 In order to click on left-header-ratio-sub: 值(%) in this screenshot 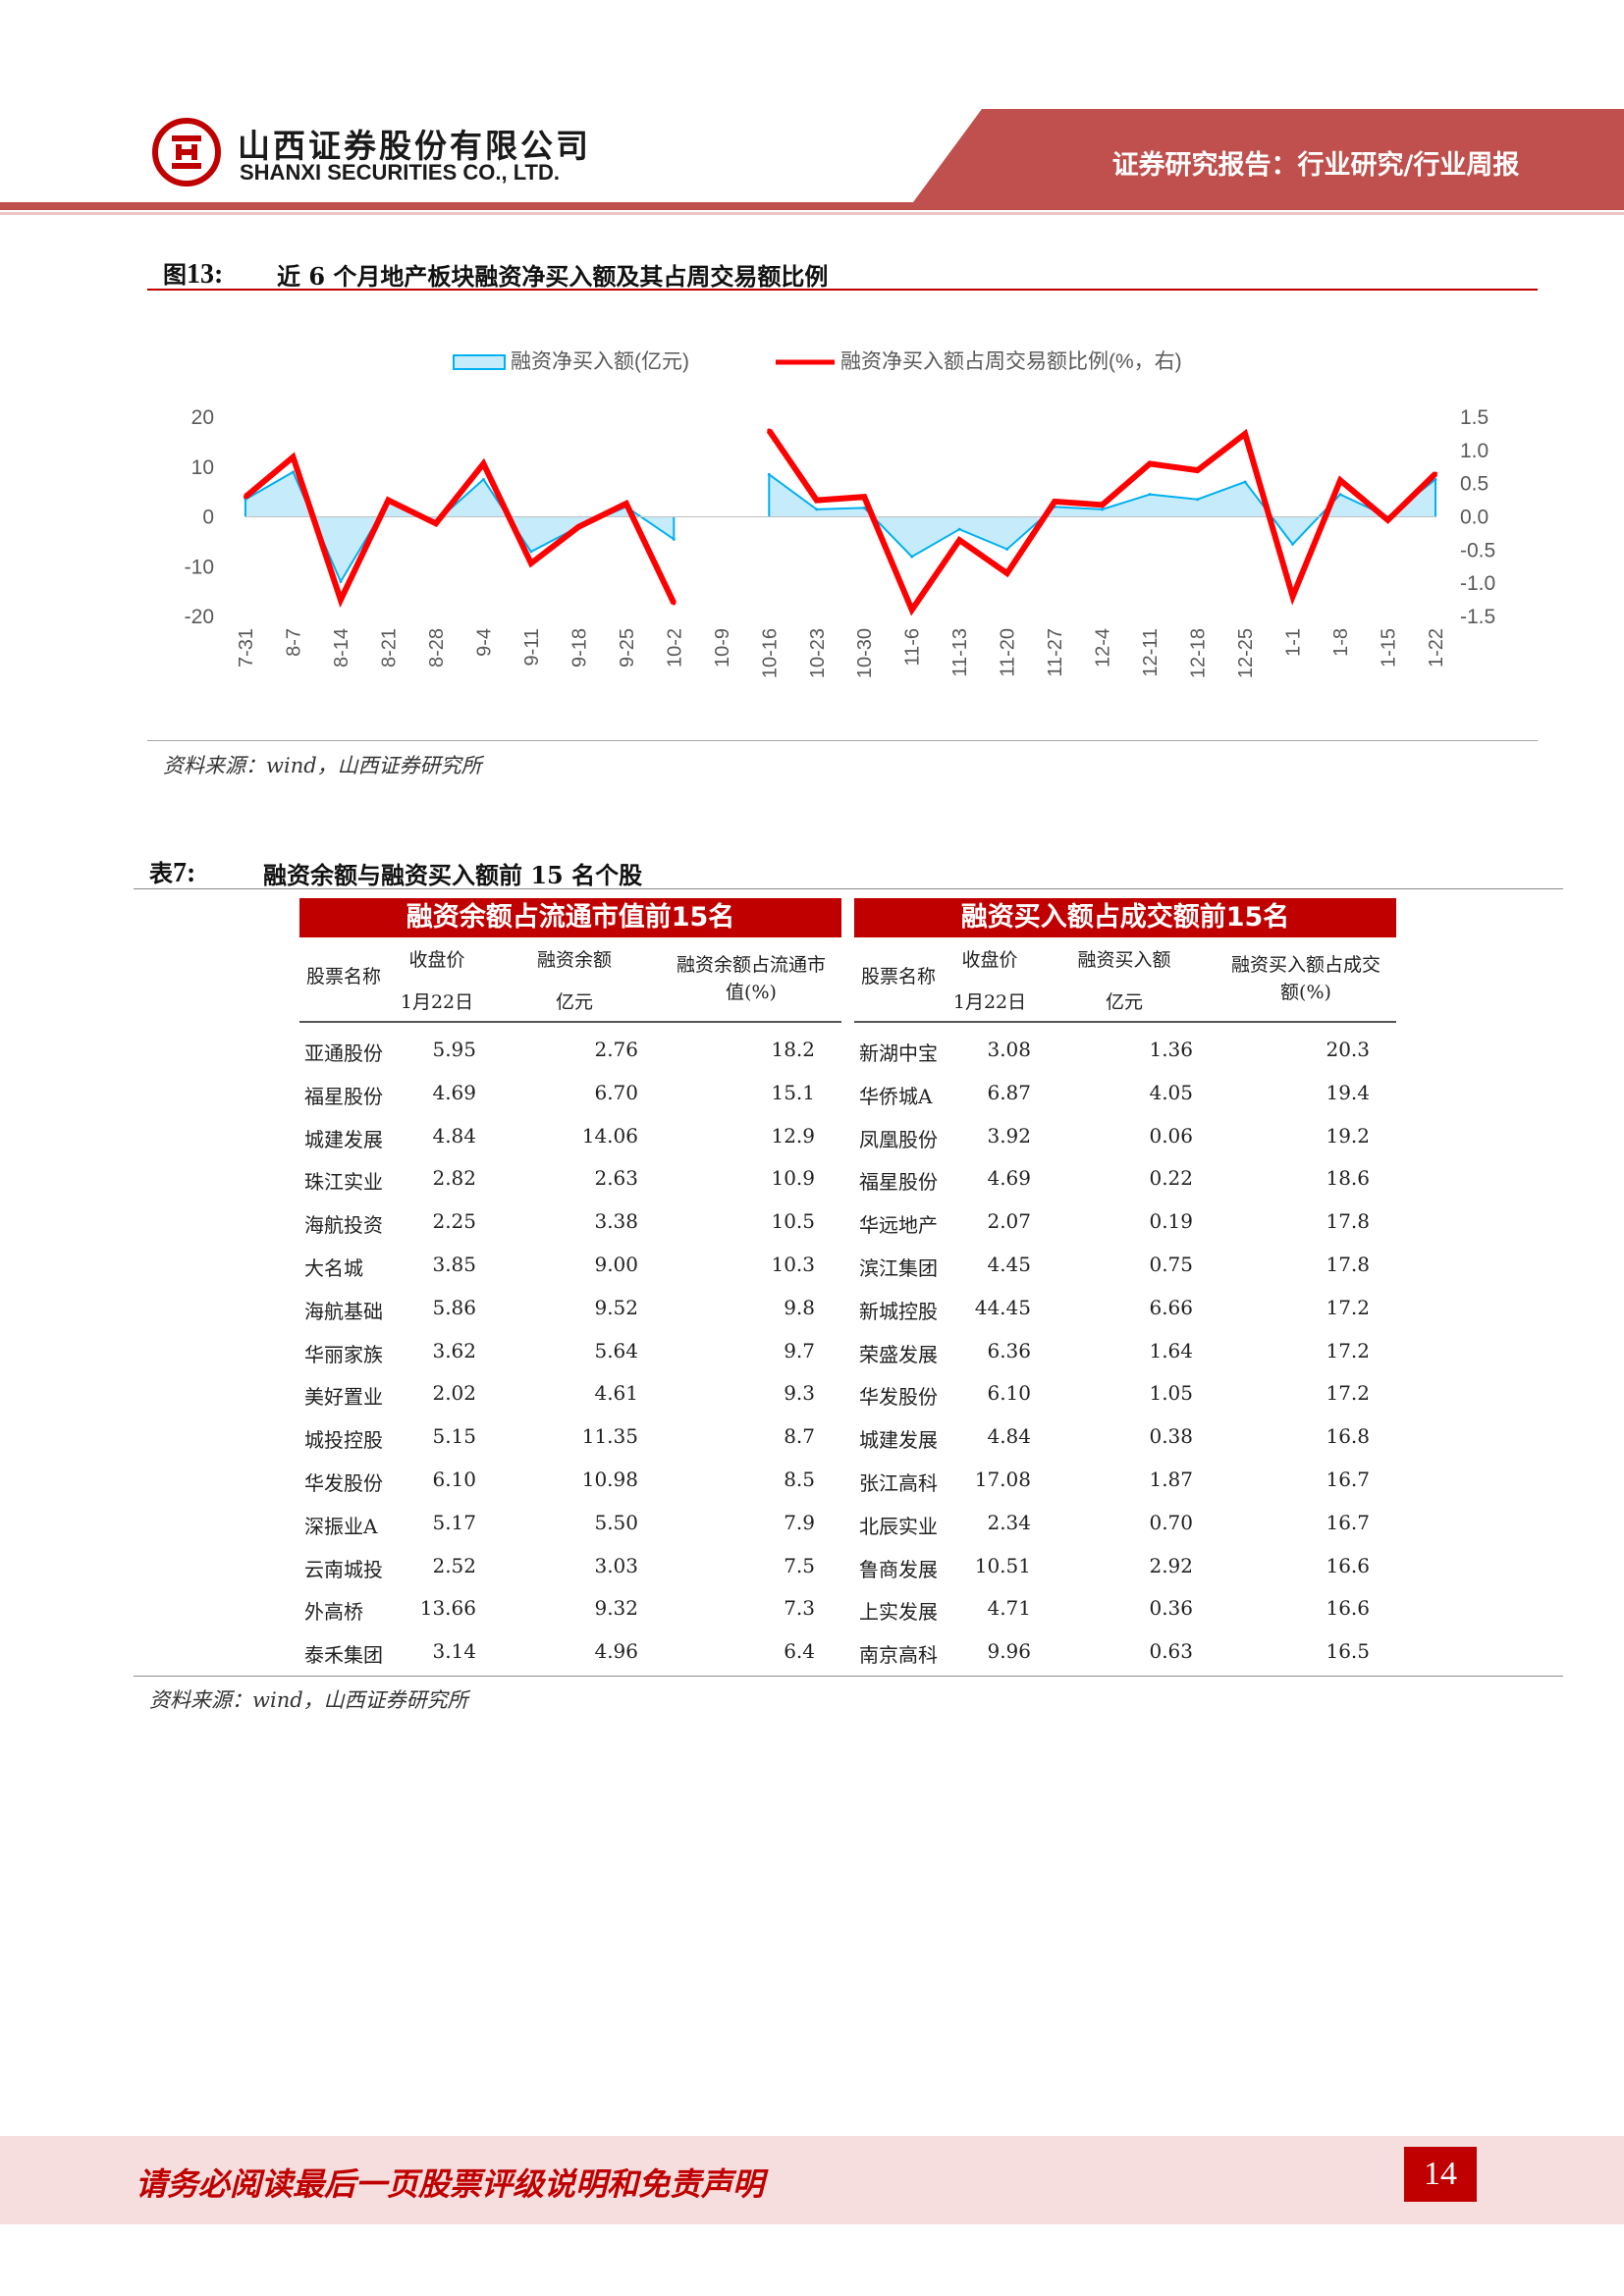, I will do `click(751, 993)`.